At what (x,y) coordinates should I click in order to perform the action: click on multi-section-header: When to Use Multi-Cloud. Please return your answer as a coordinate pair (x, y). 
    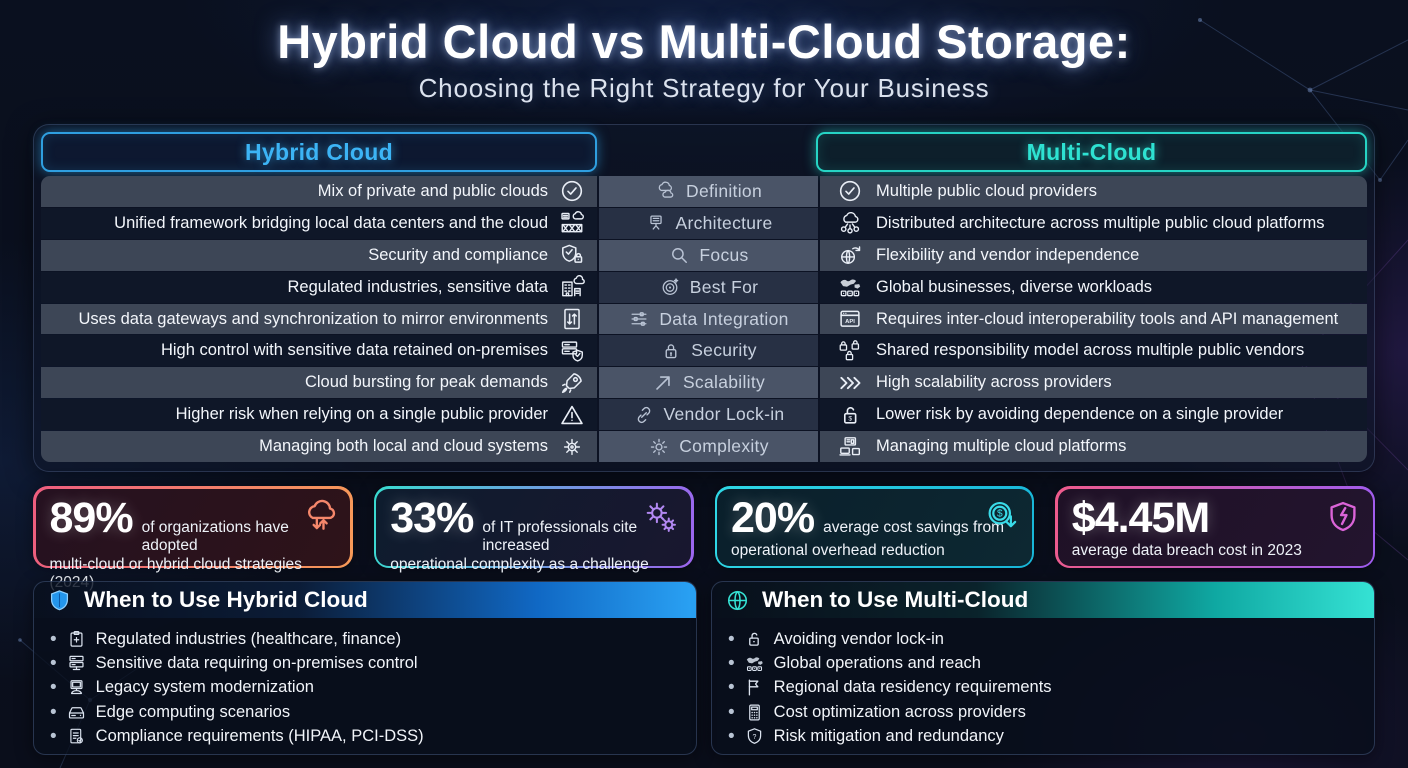
    Looking at the image, I should click on (1043, 600).